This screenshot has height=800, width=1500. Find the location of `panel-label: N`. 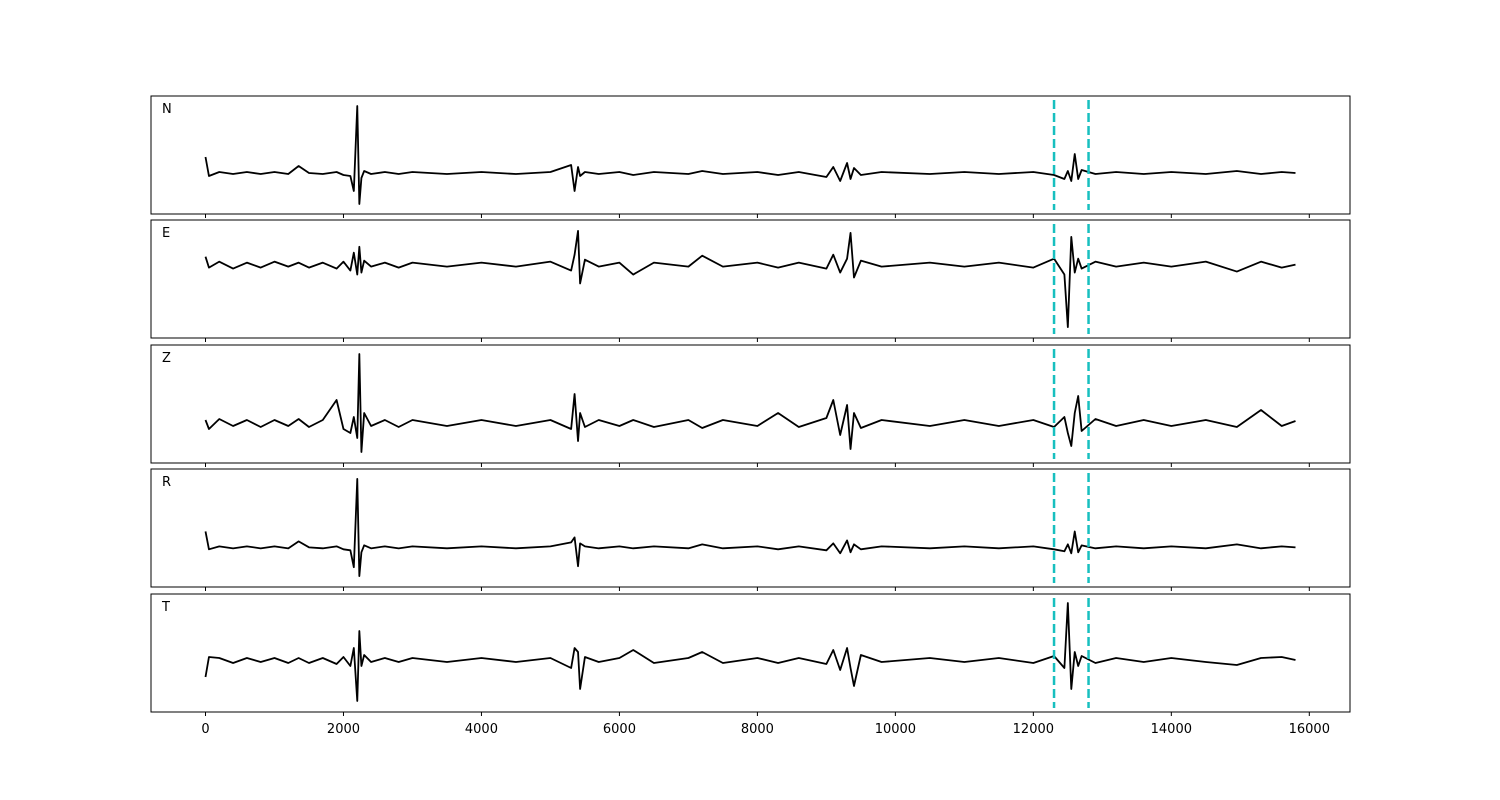

panel-label: N is located at coordinates (167, 109).